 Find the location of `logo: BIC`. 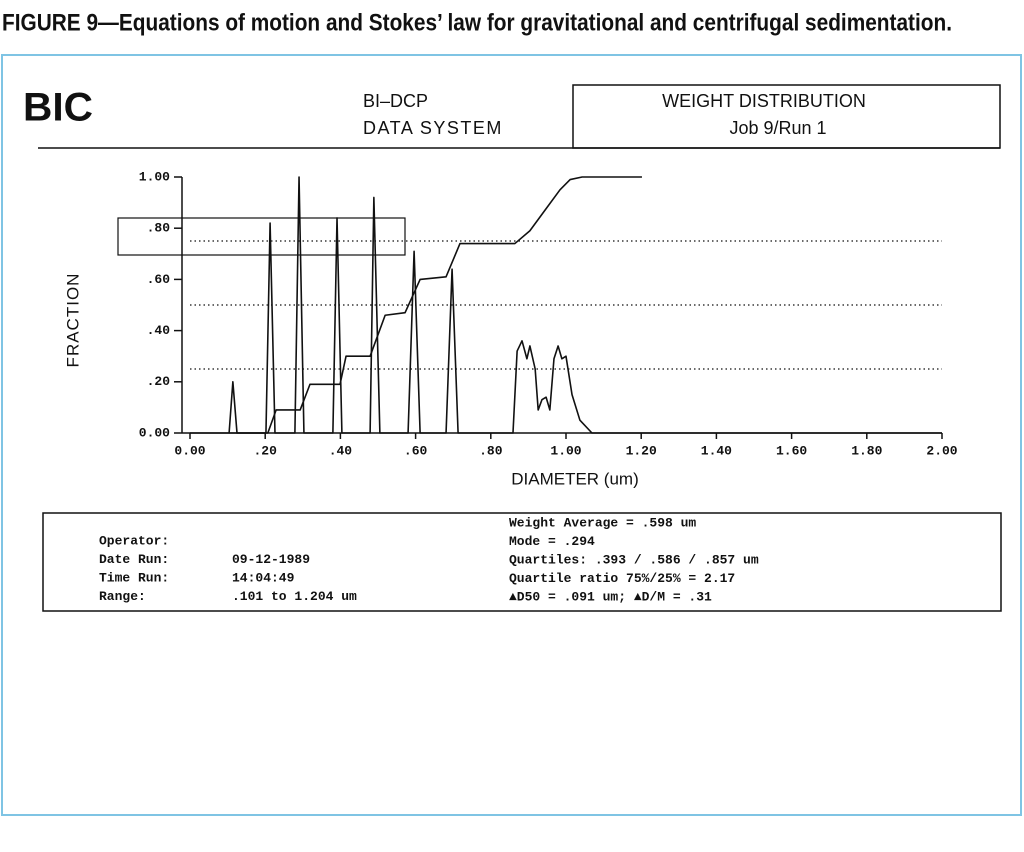

logo: BIC is located at coordinates (58, 108).